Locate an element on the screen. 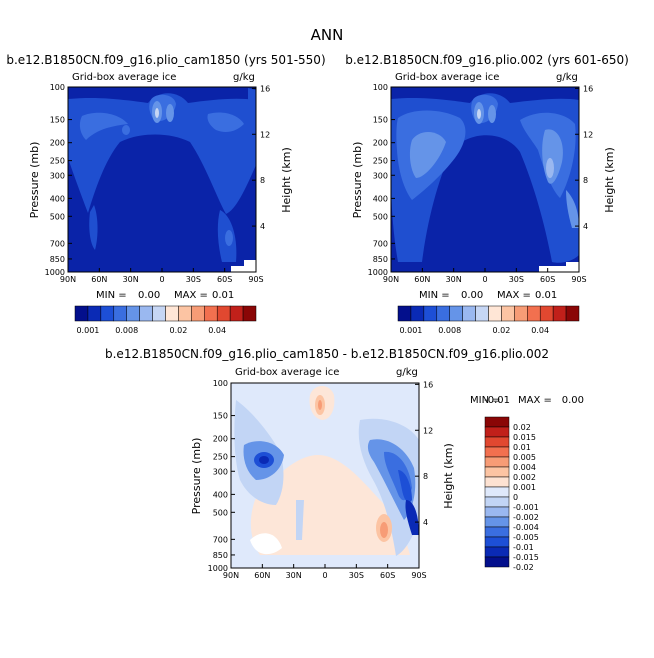 The height and width of the screenshot is (658, 654). y-tick-label: 250 is located at coordinates (220, 457).